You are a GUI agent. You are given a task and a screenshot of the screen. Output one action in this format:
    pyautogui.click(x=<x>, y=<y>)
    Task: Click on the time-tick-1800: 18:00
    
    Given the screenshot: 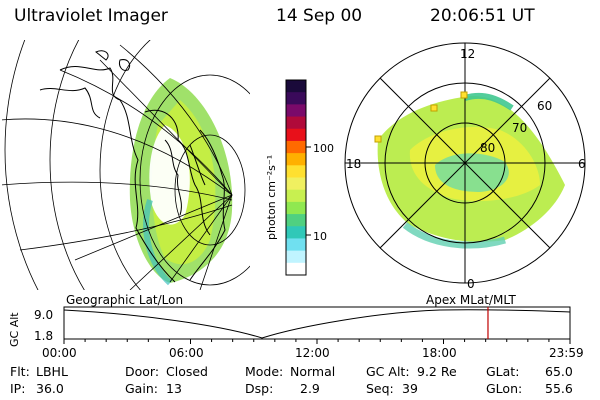 What is the action you would take?
    pyautogui.click(x=439, y=353)
    